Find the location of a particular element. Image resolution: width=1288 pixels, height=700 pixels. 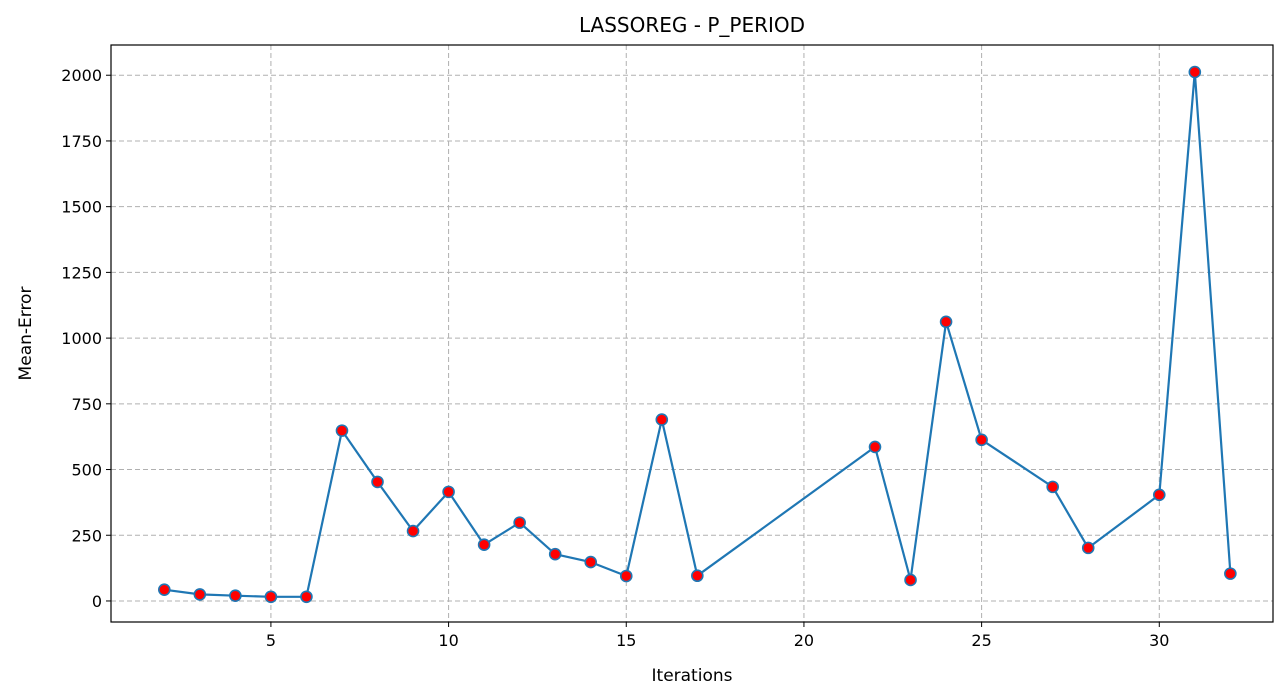

y-tick-label: 500 is located at coordinates (86, 470).